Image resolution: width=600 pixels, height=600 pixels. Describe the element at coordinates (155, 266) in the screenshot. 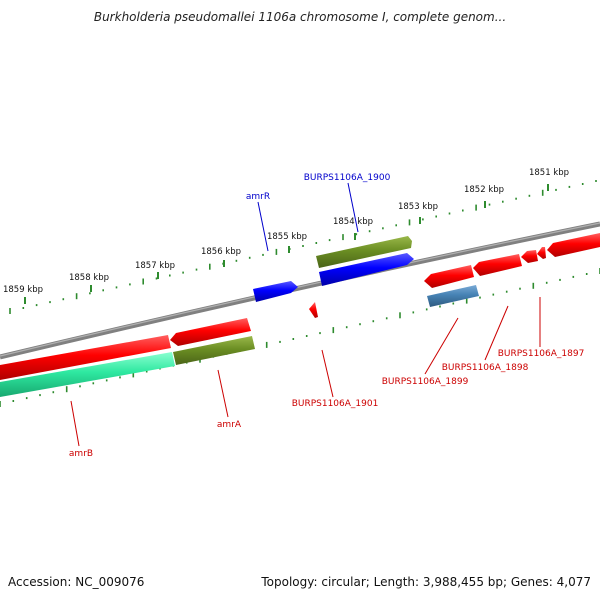

I see `scale-tick-label: 1857 kbp` at that location.